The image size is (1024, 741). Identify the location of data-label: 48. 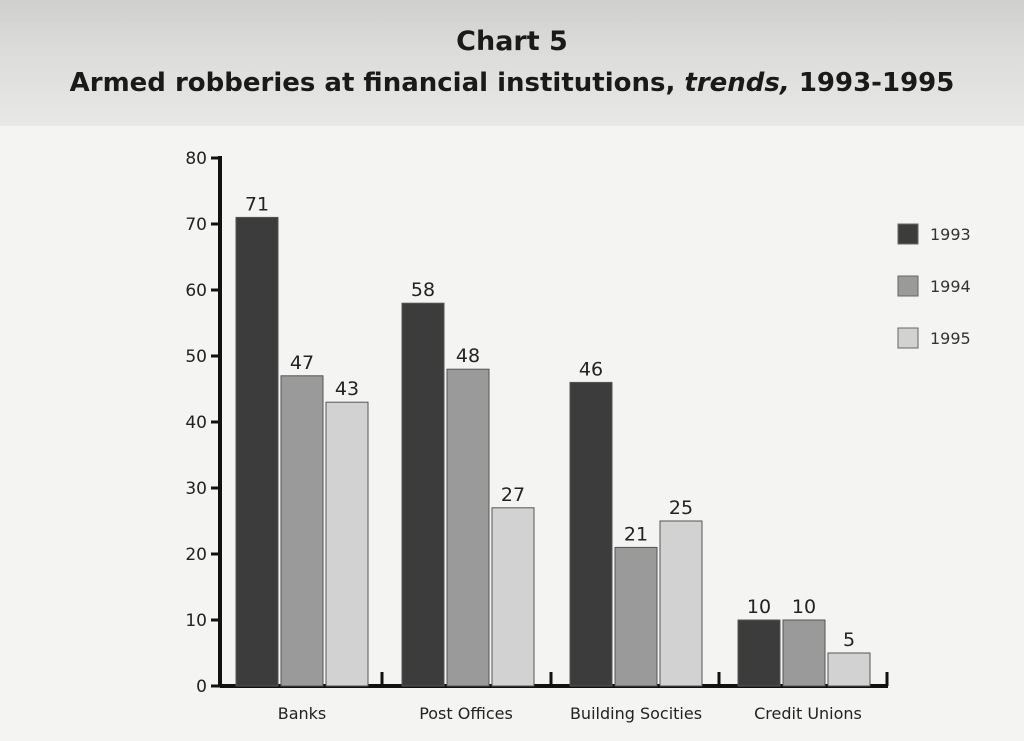
(468, 356).